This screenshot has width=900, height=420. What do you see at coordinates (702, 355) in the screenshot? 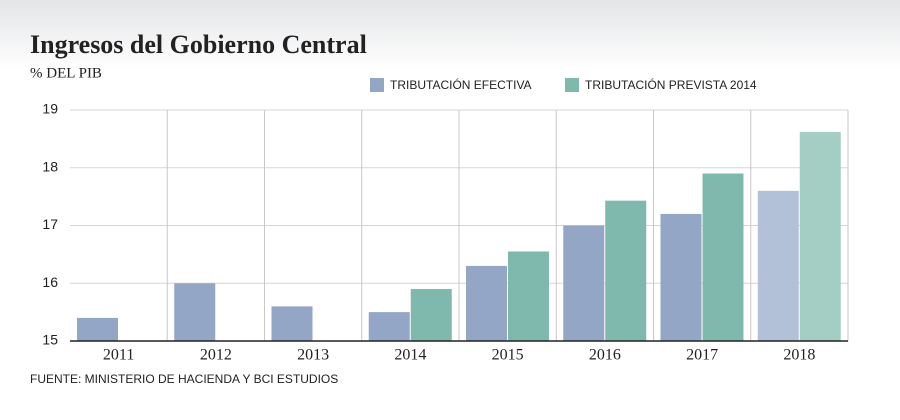
I see `x-tick-label: 2017` at bounding box center [702, 355].